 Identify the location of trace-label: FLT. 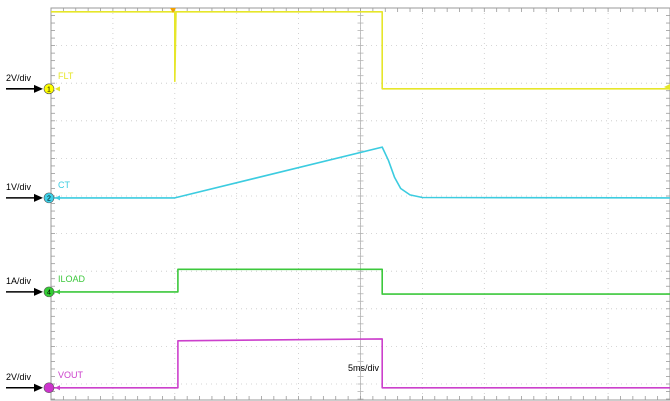
(66, 76).